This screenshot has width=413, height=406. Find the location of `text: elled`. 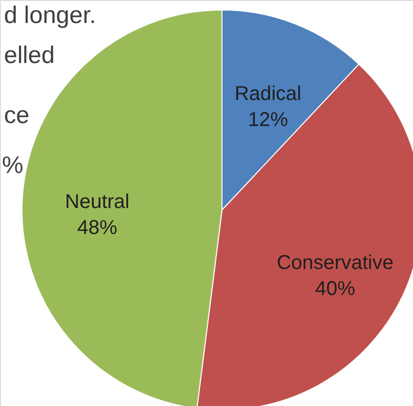

text: elled is located at coordinates (29, 55).